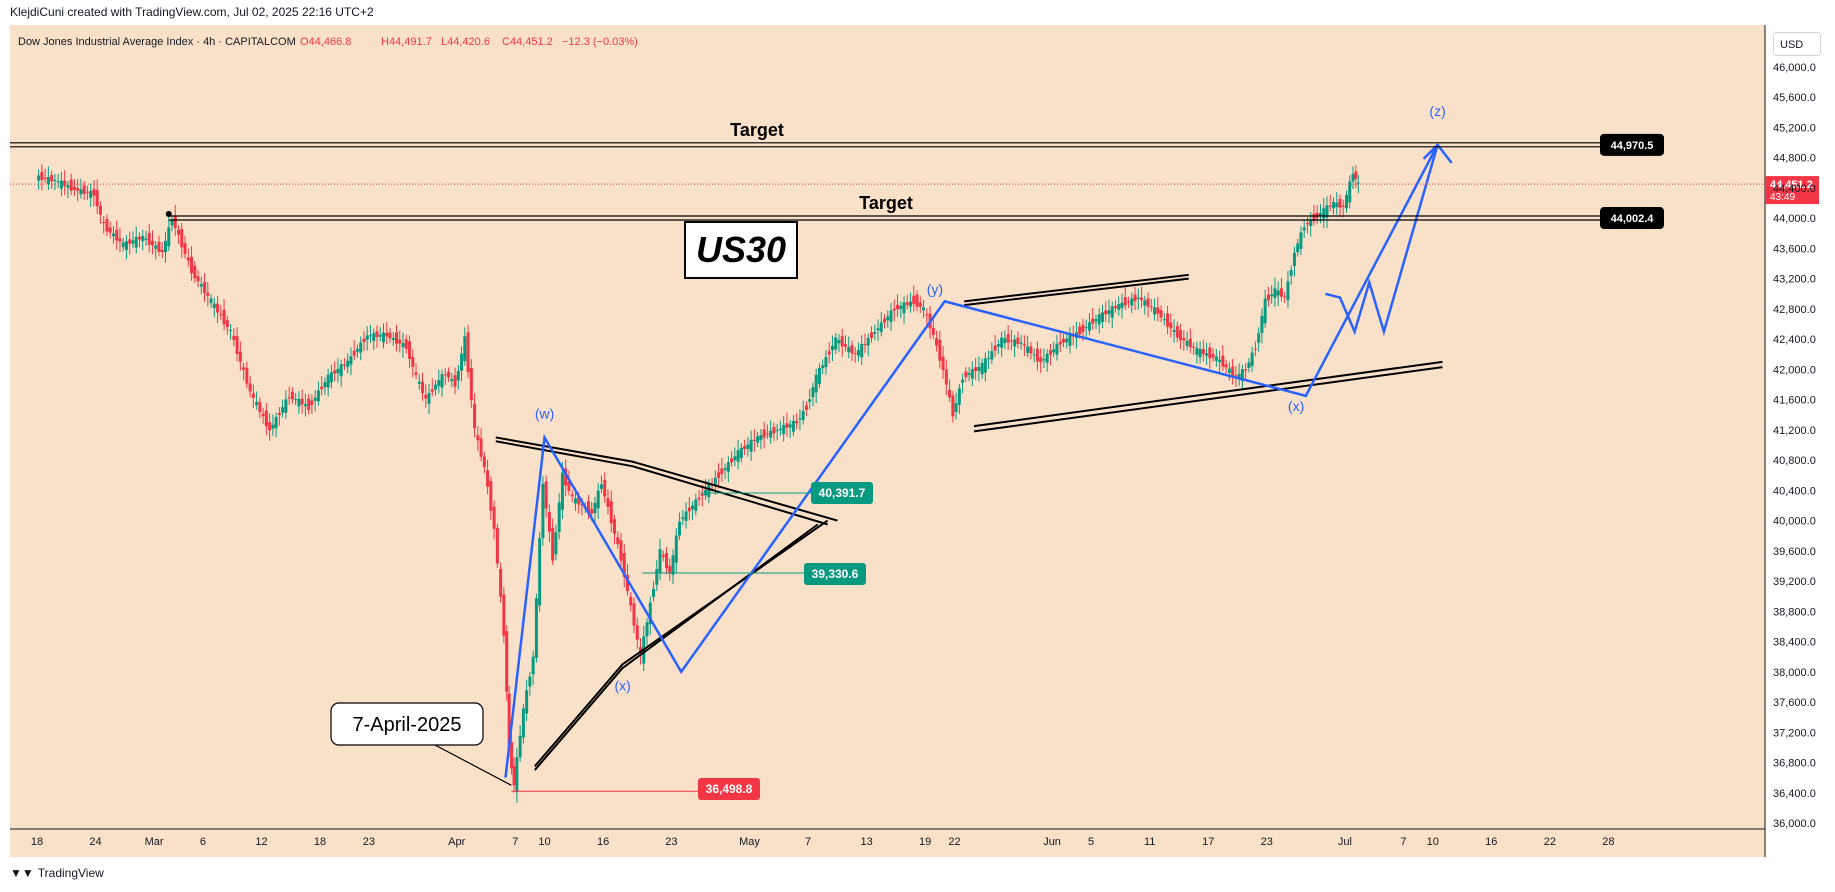 The image size is (1835, 892). Describe the element at coordinates (261, 842) in the screenshot. I see `x-tick-label: 12` at that location.